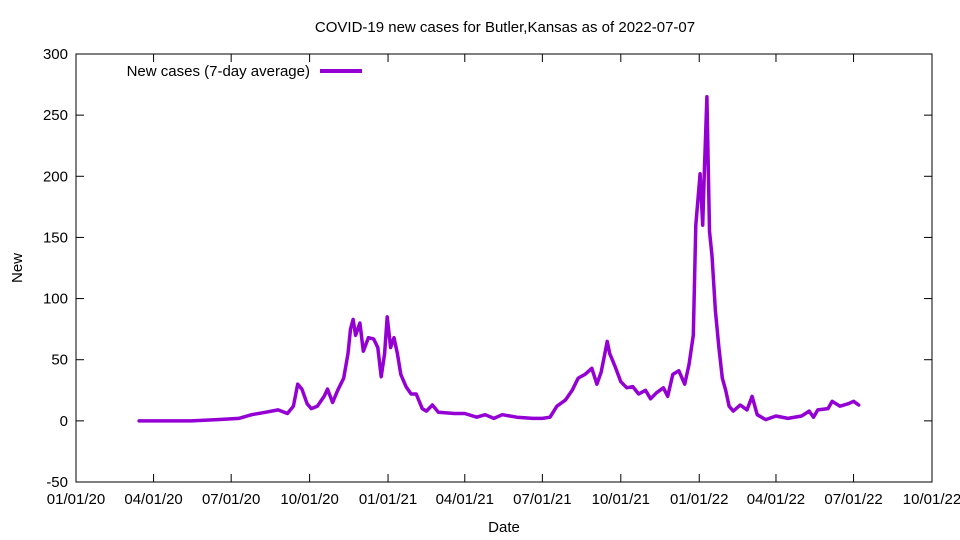  I want to click on y-tick-label: -50, so click(57, 482).